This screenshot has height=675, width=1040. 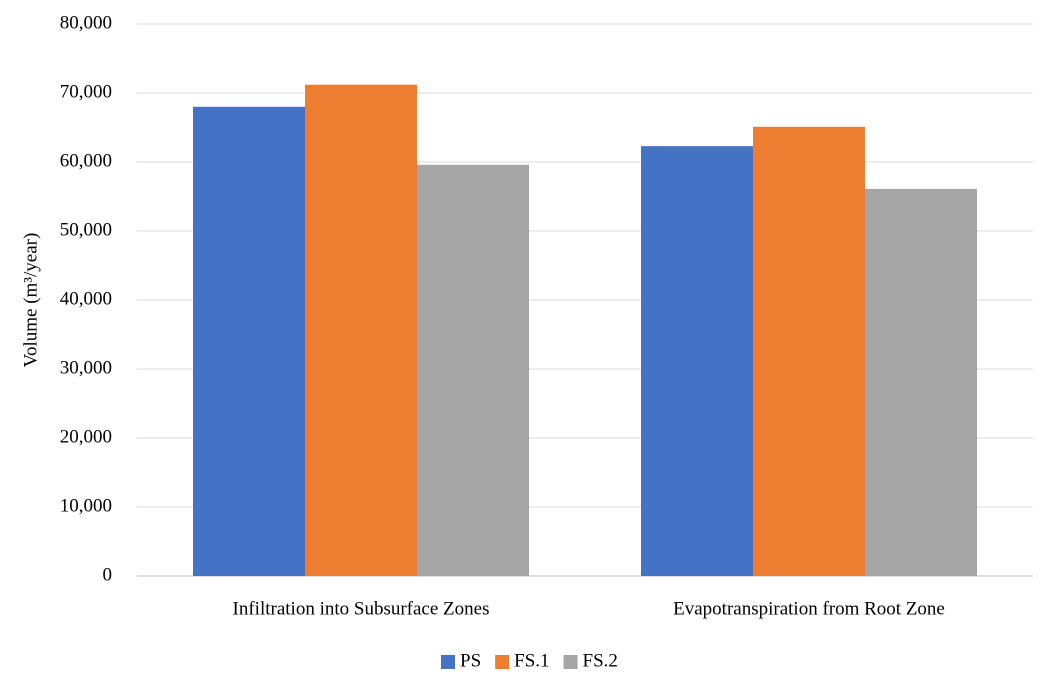 I want to click on y-axis-label: Volume (m³/year), so click(x=30, y=300).